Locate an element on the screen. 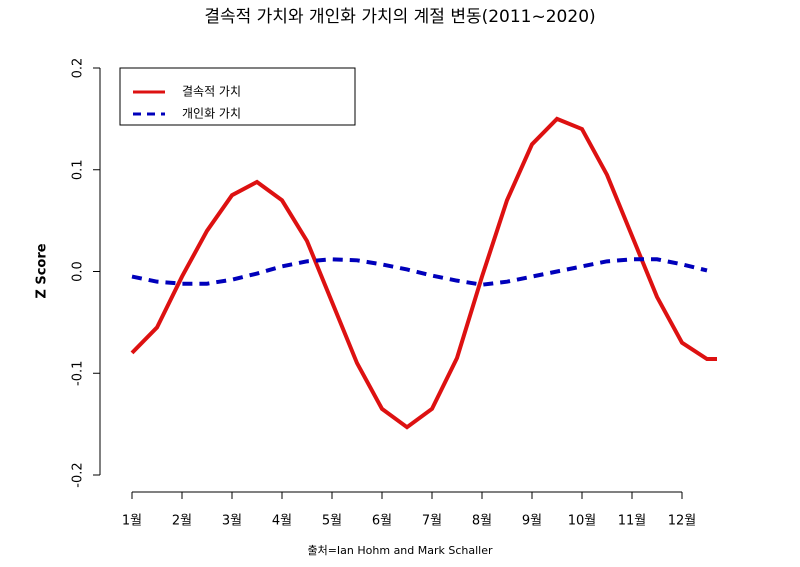  x-tick-label: 8월 is located at coordinates (482, 521).